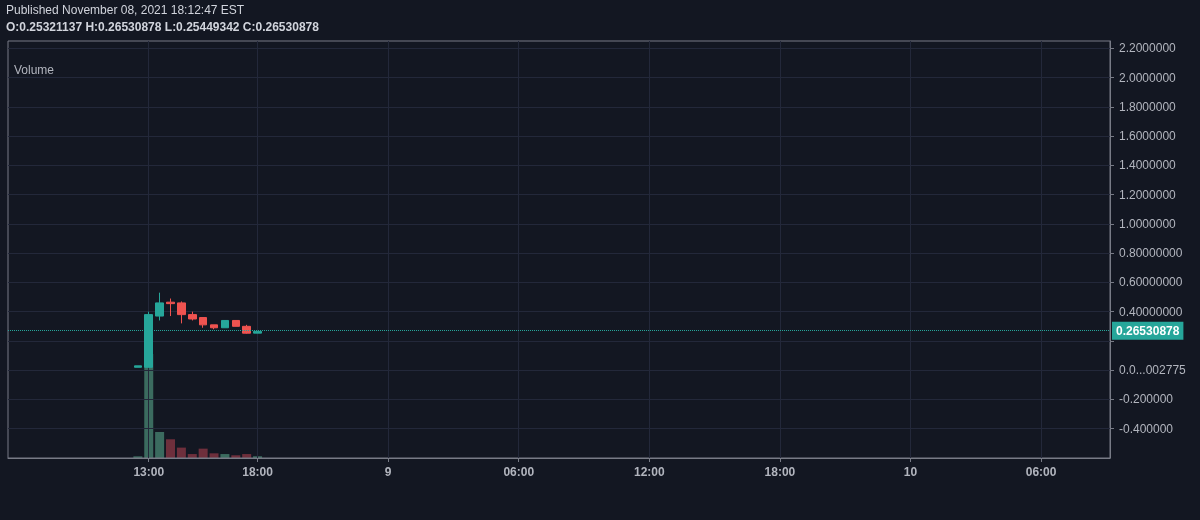 The width and height of the screenshot is (1200, 520). What do you see at coordinates (1151, 282) in the screenshot?
I see `y-tick-label: 0.60000000` at bounding box center [1151, 282].